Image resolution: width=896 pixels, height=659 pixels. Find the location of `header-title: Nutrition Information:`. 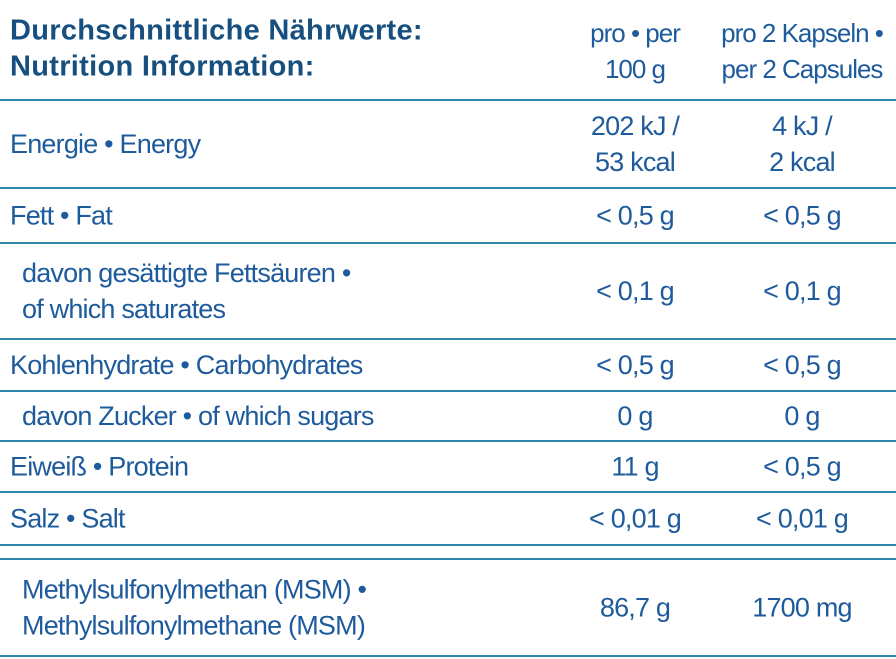

header-title: Nutrition Information: is located at coordinates (162, 67).